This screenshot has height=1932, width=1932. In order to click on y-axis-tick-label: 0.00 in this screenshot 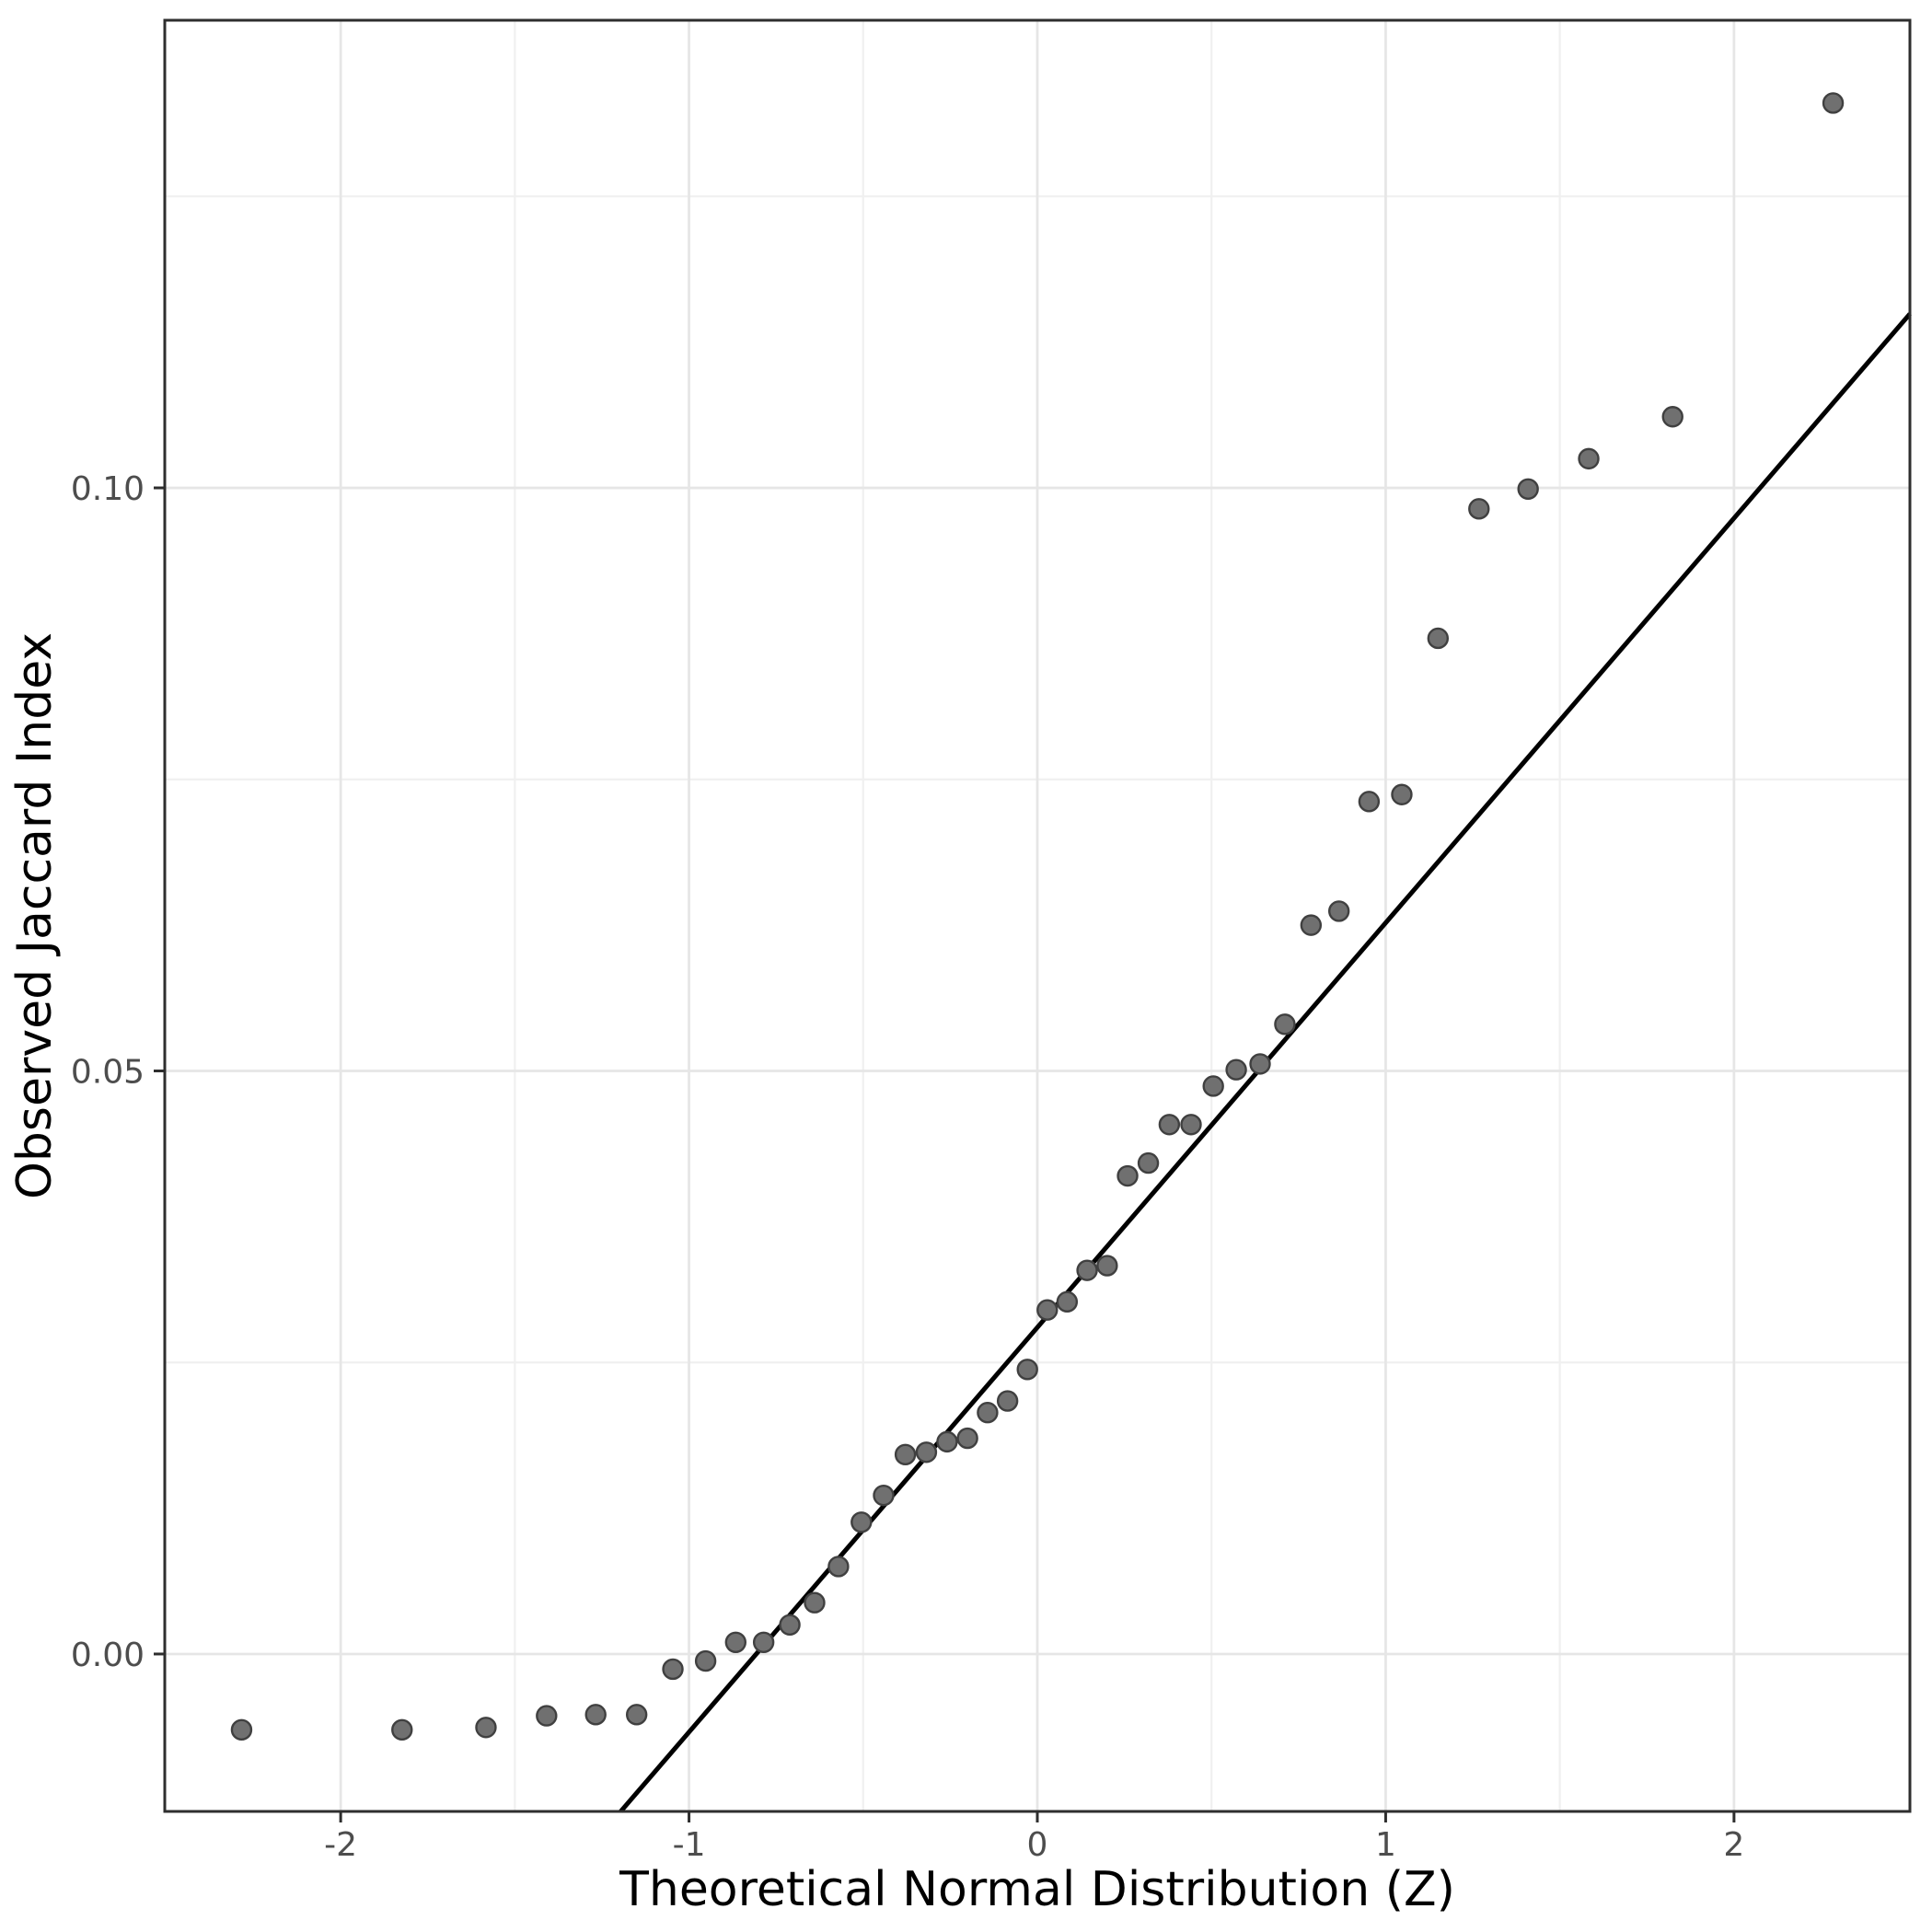, I will do `click(108, 1655)`.